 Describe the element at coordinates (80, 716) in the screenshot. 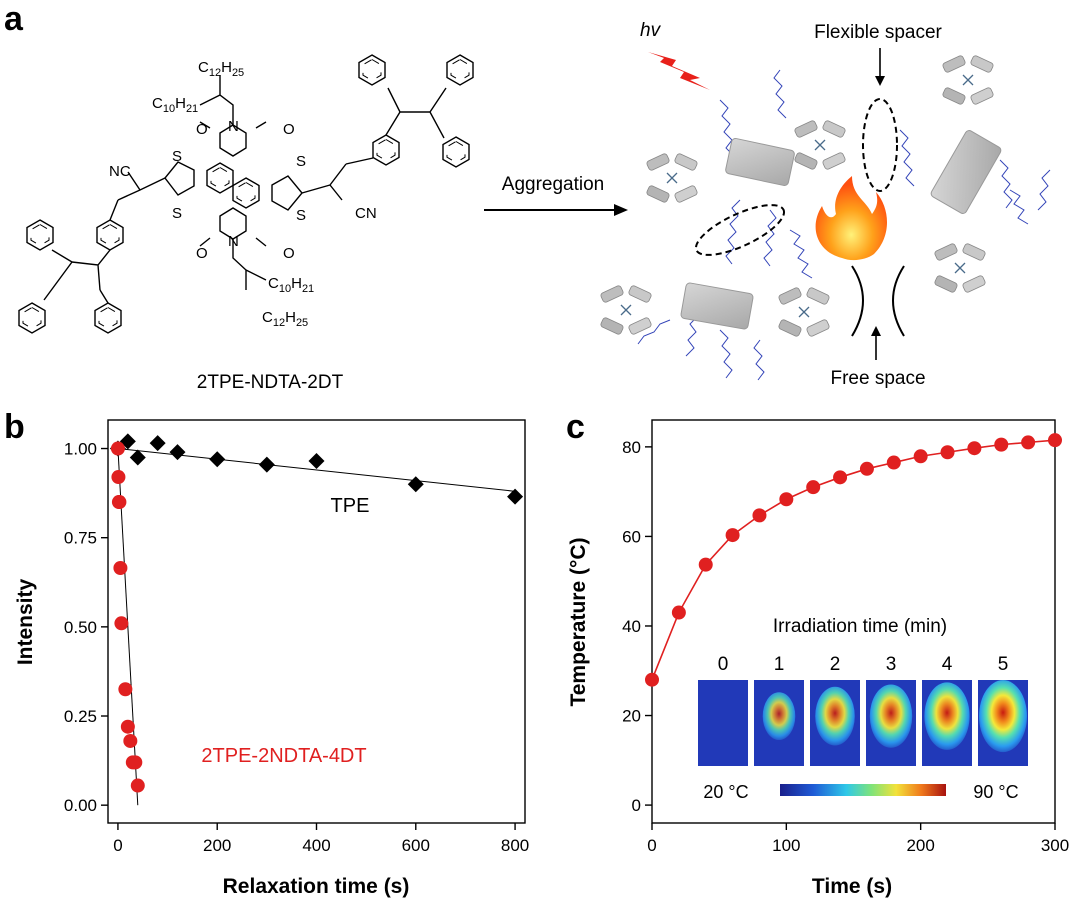

I see `y-tick-label: 0.25` at that location.